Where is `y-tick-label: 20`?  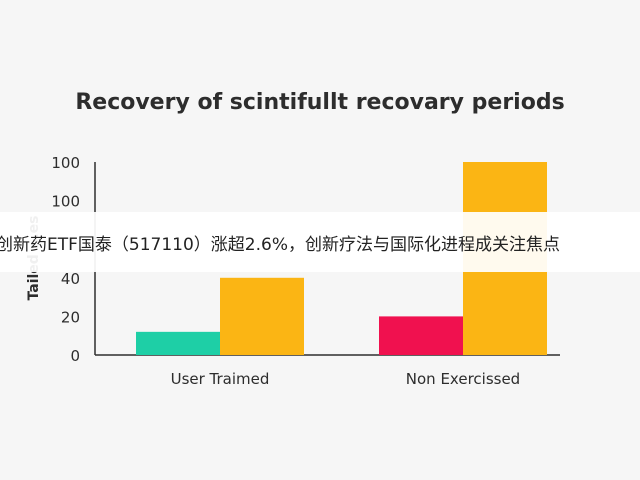
y-tick-label: 20 is located at coordinates (70, 317).